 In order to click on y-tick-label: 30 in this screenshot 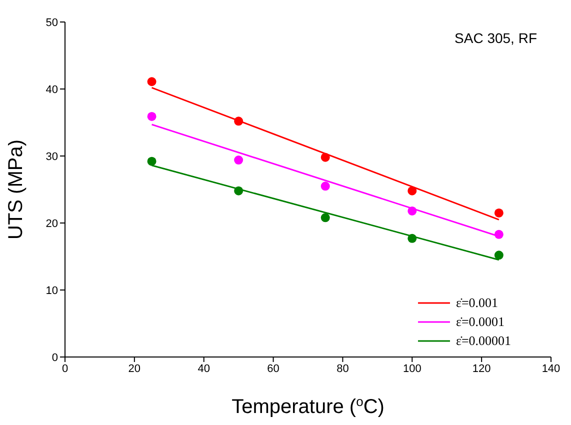, I will do `click(52, 156)`.